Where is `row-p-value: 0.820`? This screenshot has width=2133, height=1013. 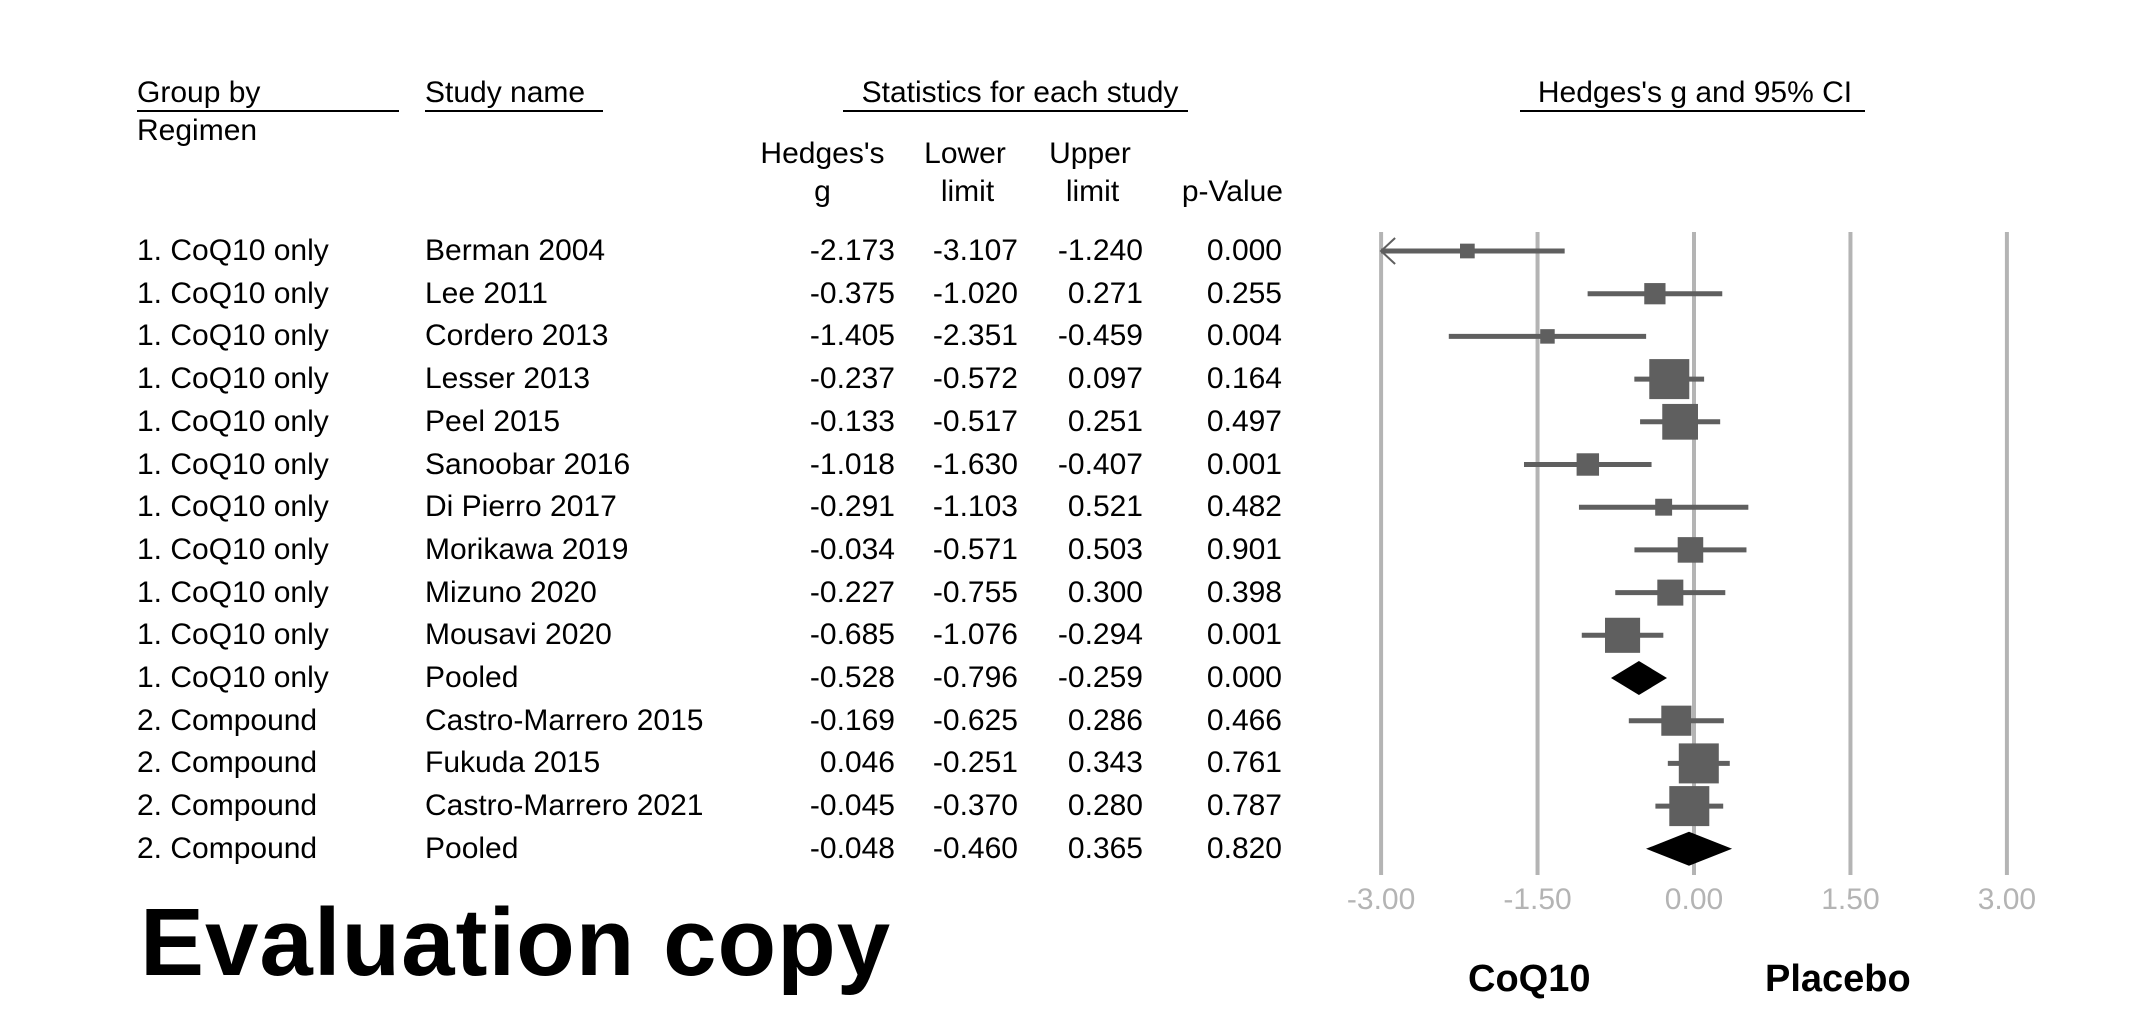 row-p-value: 0.820 is located at coordinates (1244, 848).